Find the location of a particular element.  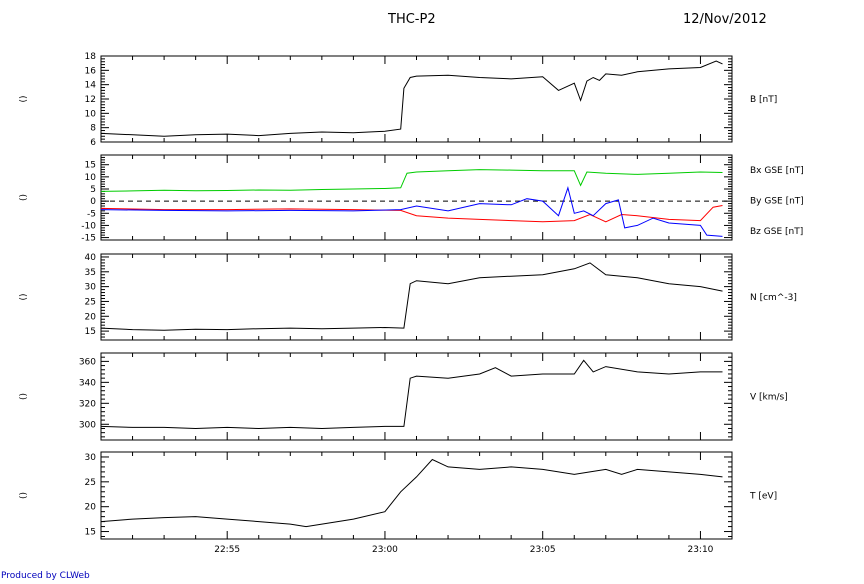

x-tick-label: 23:05 is located at coordinates (543, 550).